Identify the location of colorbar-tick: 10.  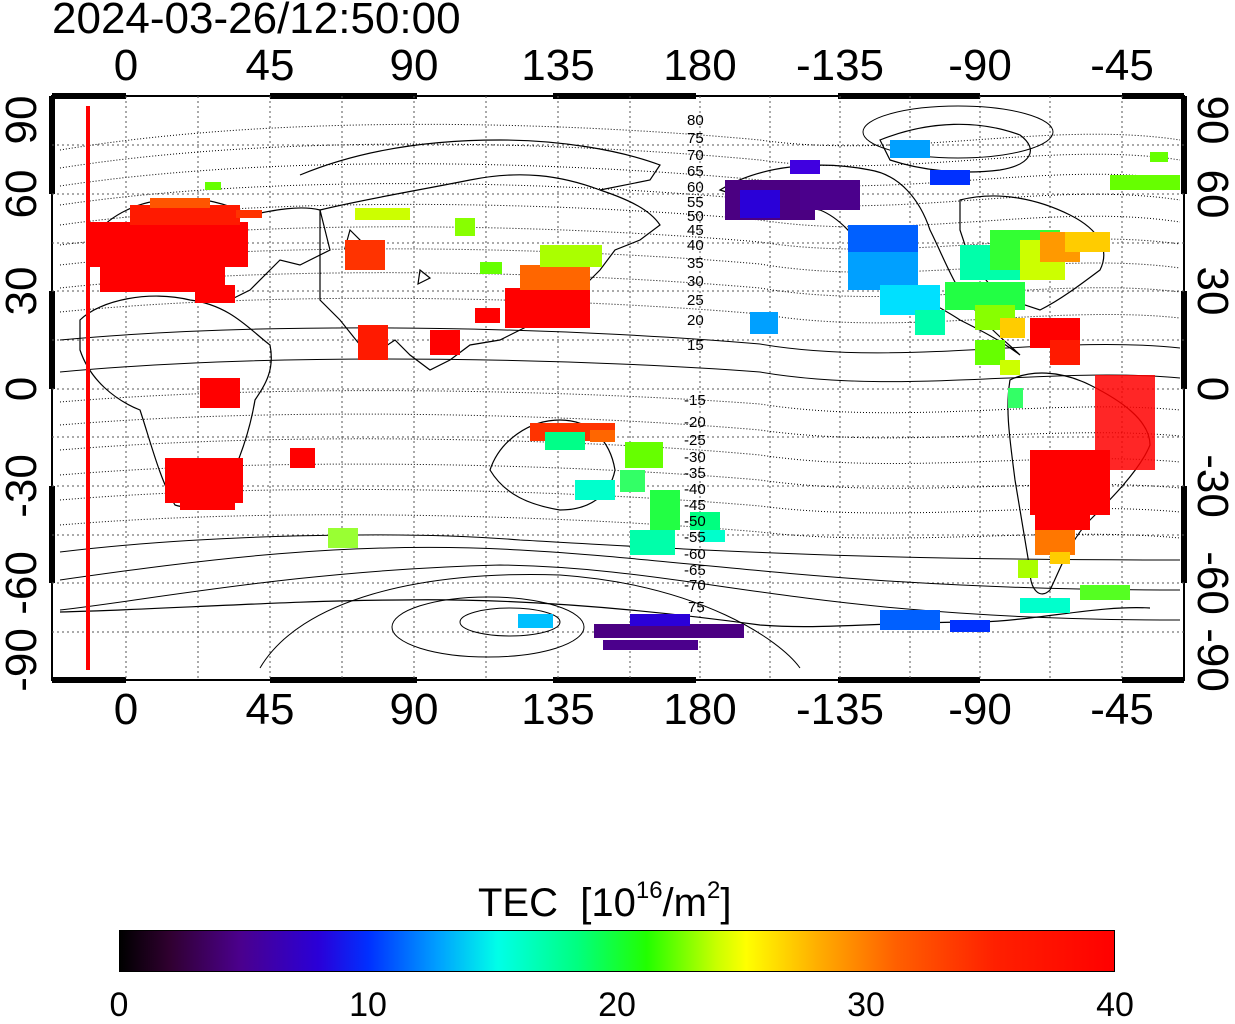
(368, 1005).